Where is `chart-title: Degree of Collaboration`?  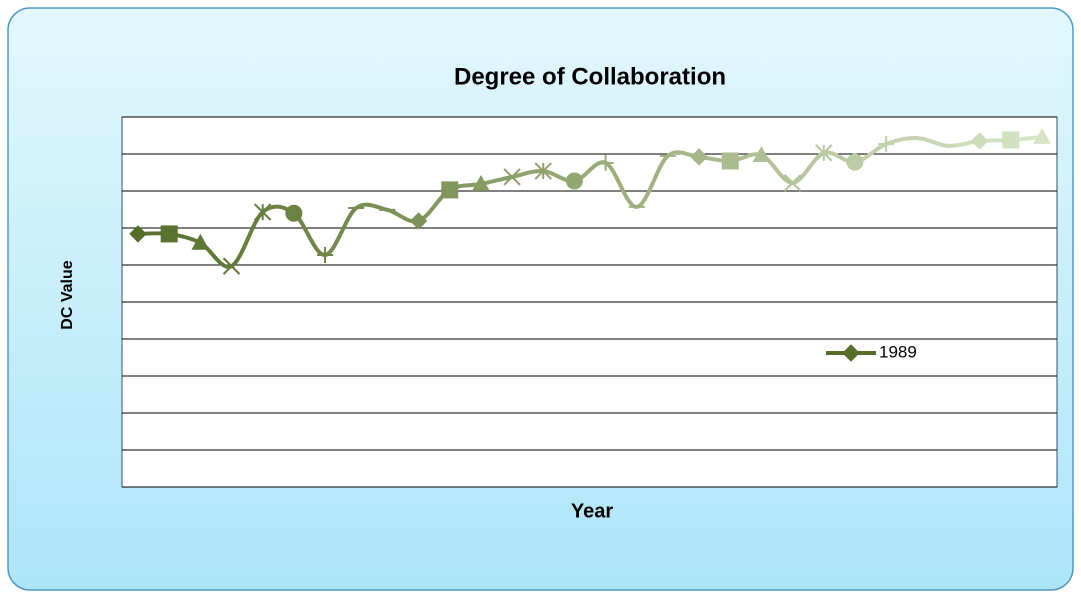 chart-title: Degree of Collaboration is located at coordinates (590, 76).